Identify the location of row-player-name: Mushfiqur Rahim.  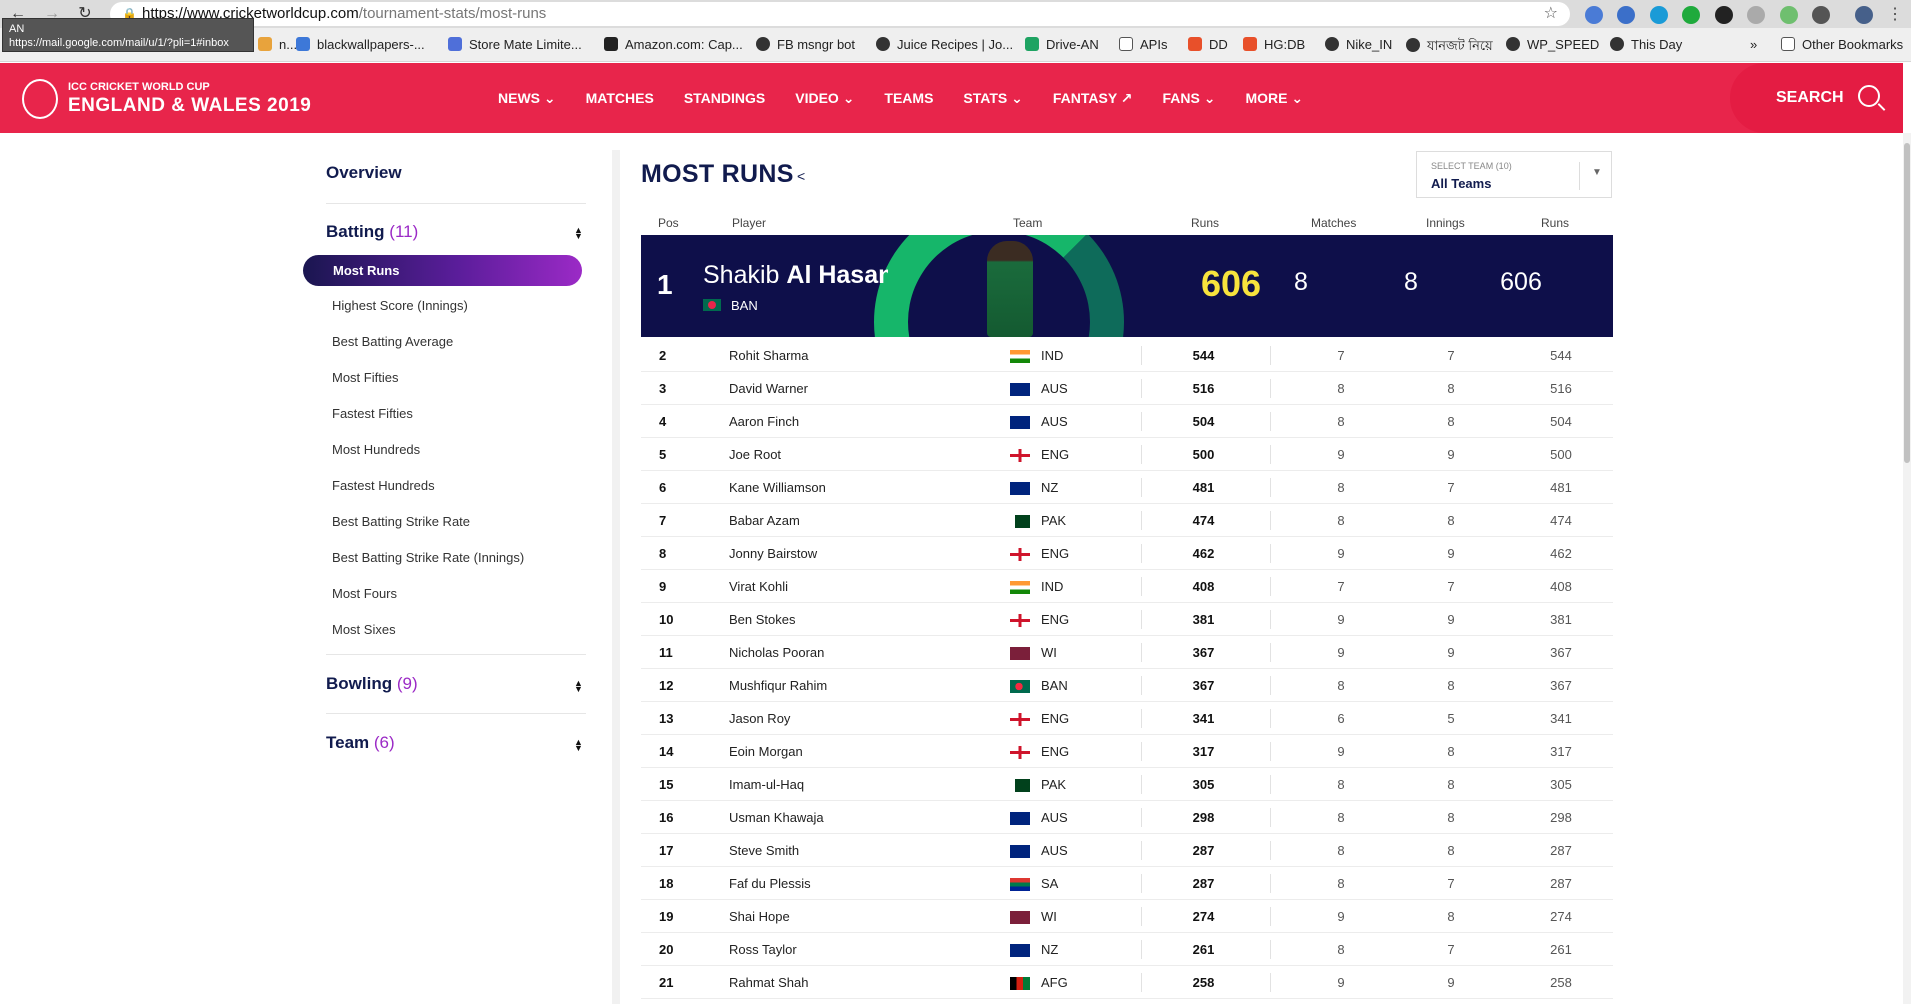
(778, 685).